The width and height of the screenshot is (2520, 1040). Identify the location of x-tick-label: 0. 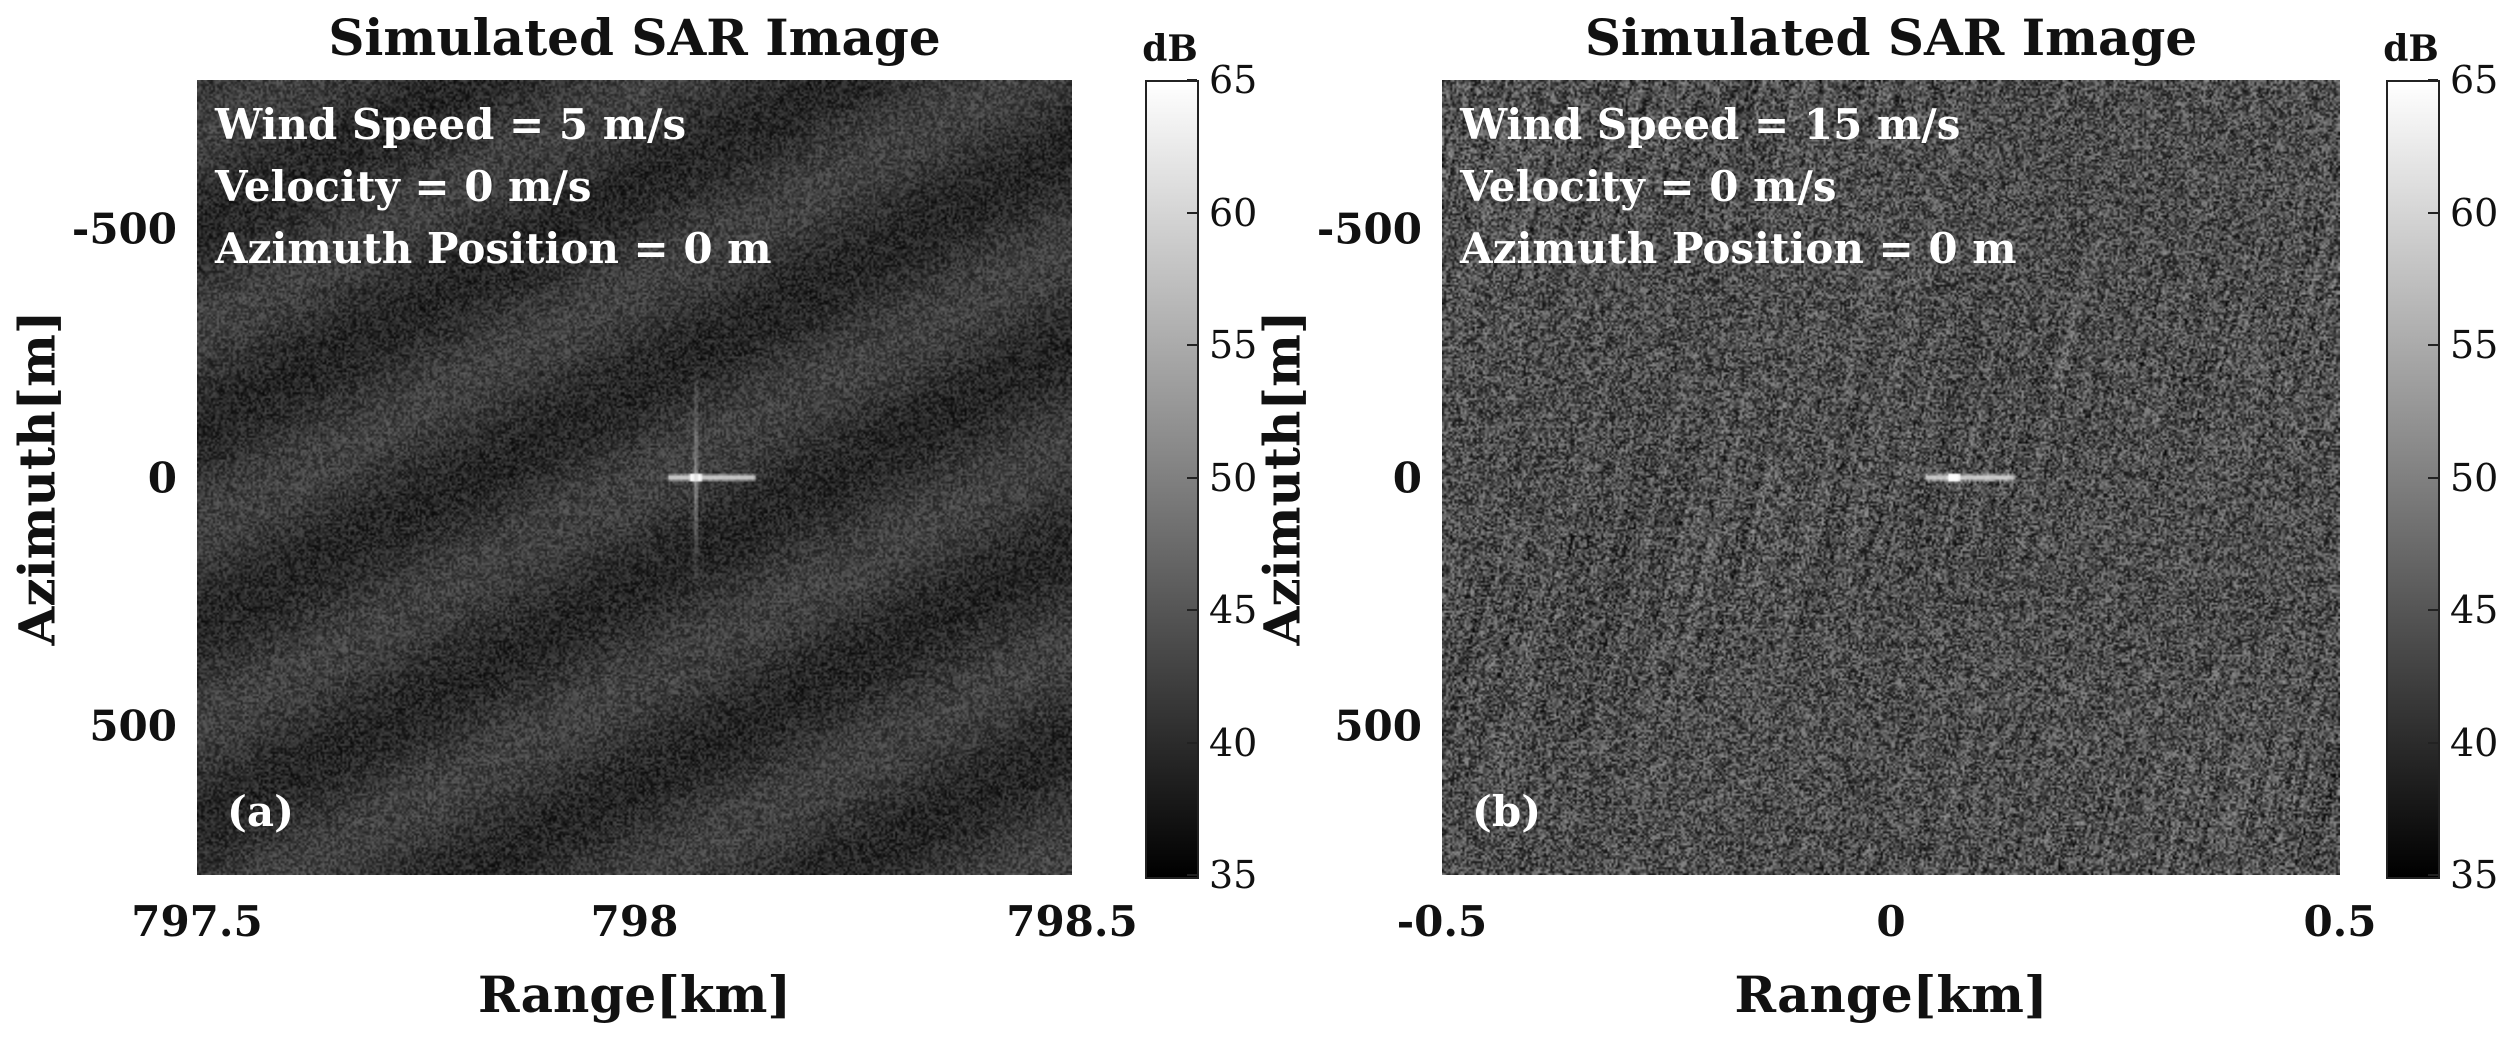
(1891, 921).